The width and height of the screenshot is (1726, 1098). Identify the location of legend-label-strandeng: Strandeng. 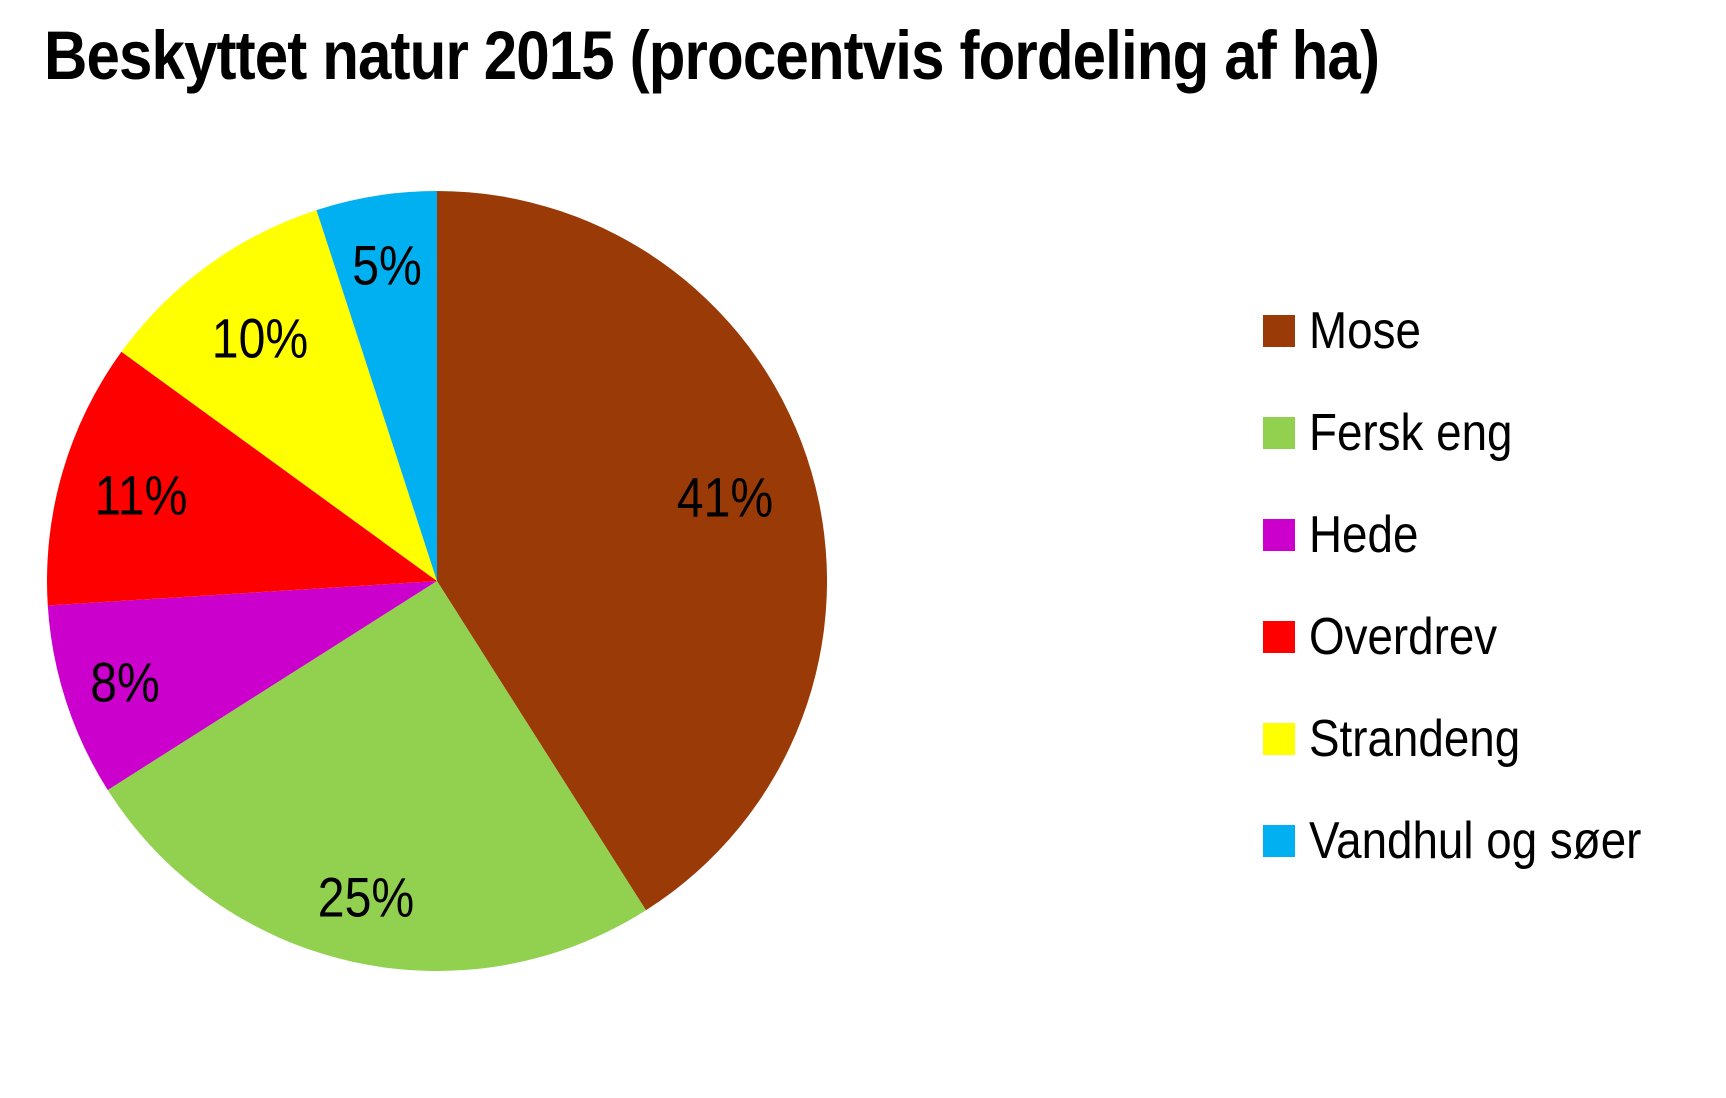
(1415, 739).